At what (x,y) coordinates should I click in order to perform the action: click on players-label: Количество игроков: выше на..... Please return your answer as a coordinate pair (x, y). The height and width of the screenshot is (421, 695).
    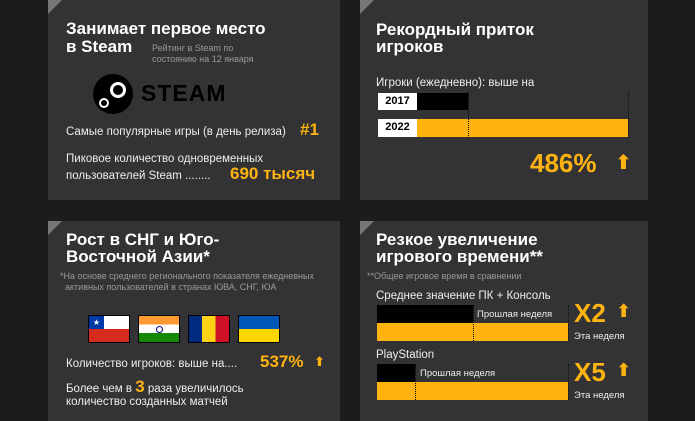
    Looking at the image, I should click on (152, 364).